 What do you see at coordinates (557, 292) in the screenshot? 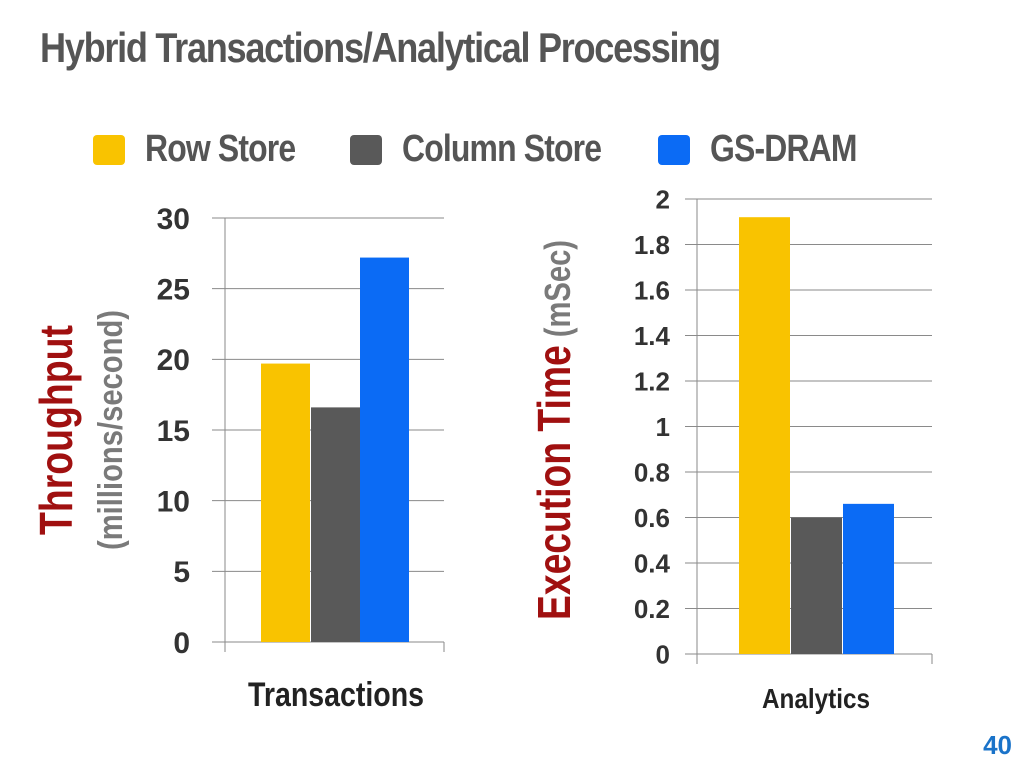
I see `y-axis-title-unit: (mSec)` at bounding box center [557, 292].